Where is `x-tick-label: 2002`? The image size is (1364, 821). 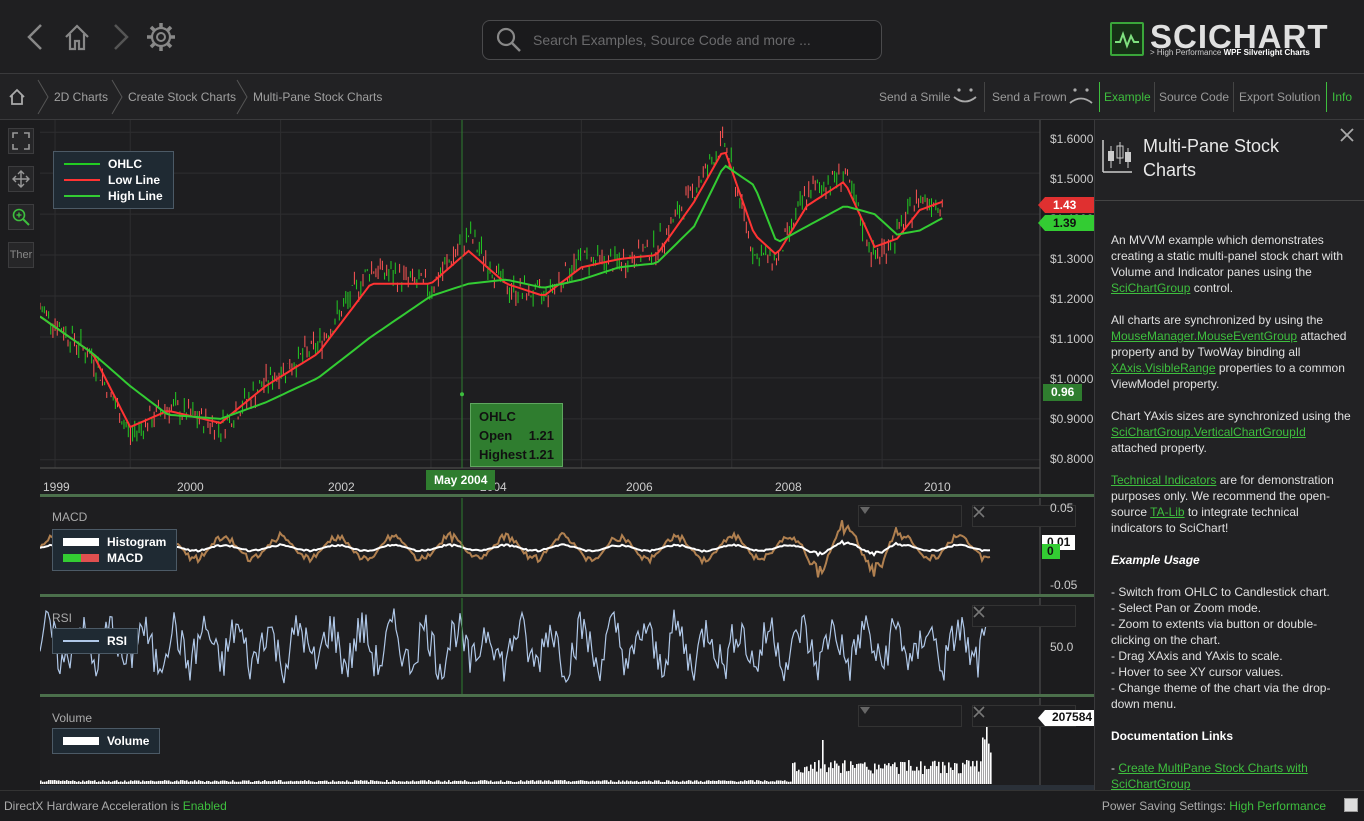 x-tick-label: 2002 is located at coordinates (341, 487).